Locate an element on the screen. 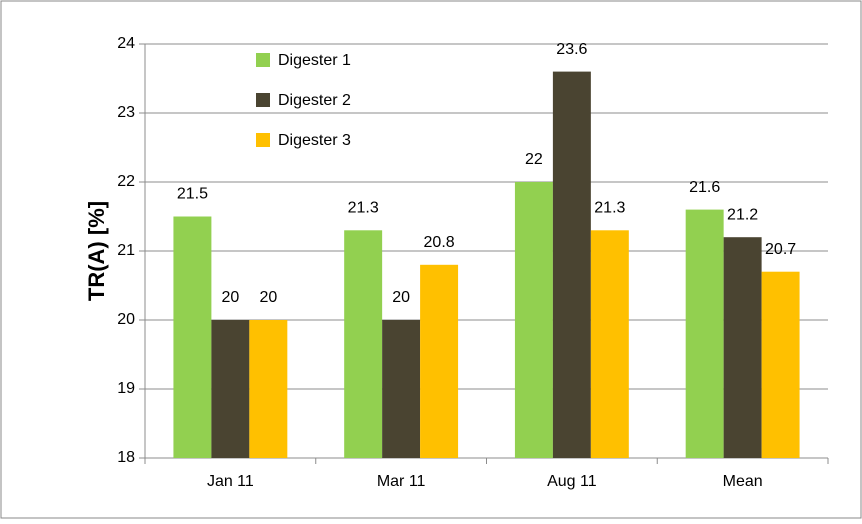  y-tick-label: 18 is located at coordinates (126, 457).